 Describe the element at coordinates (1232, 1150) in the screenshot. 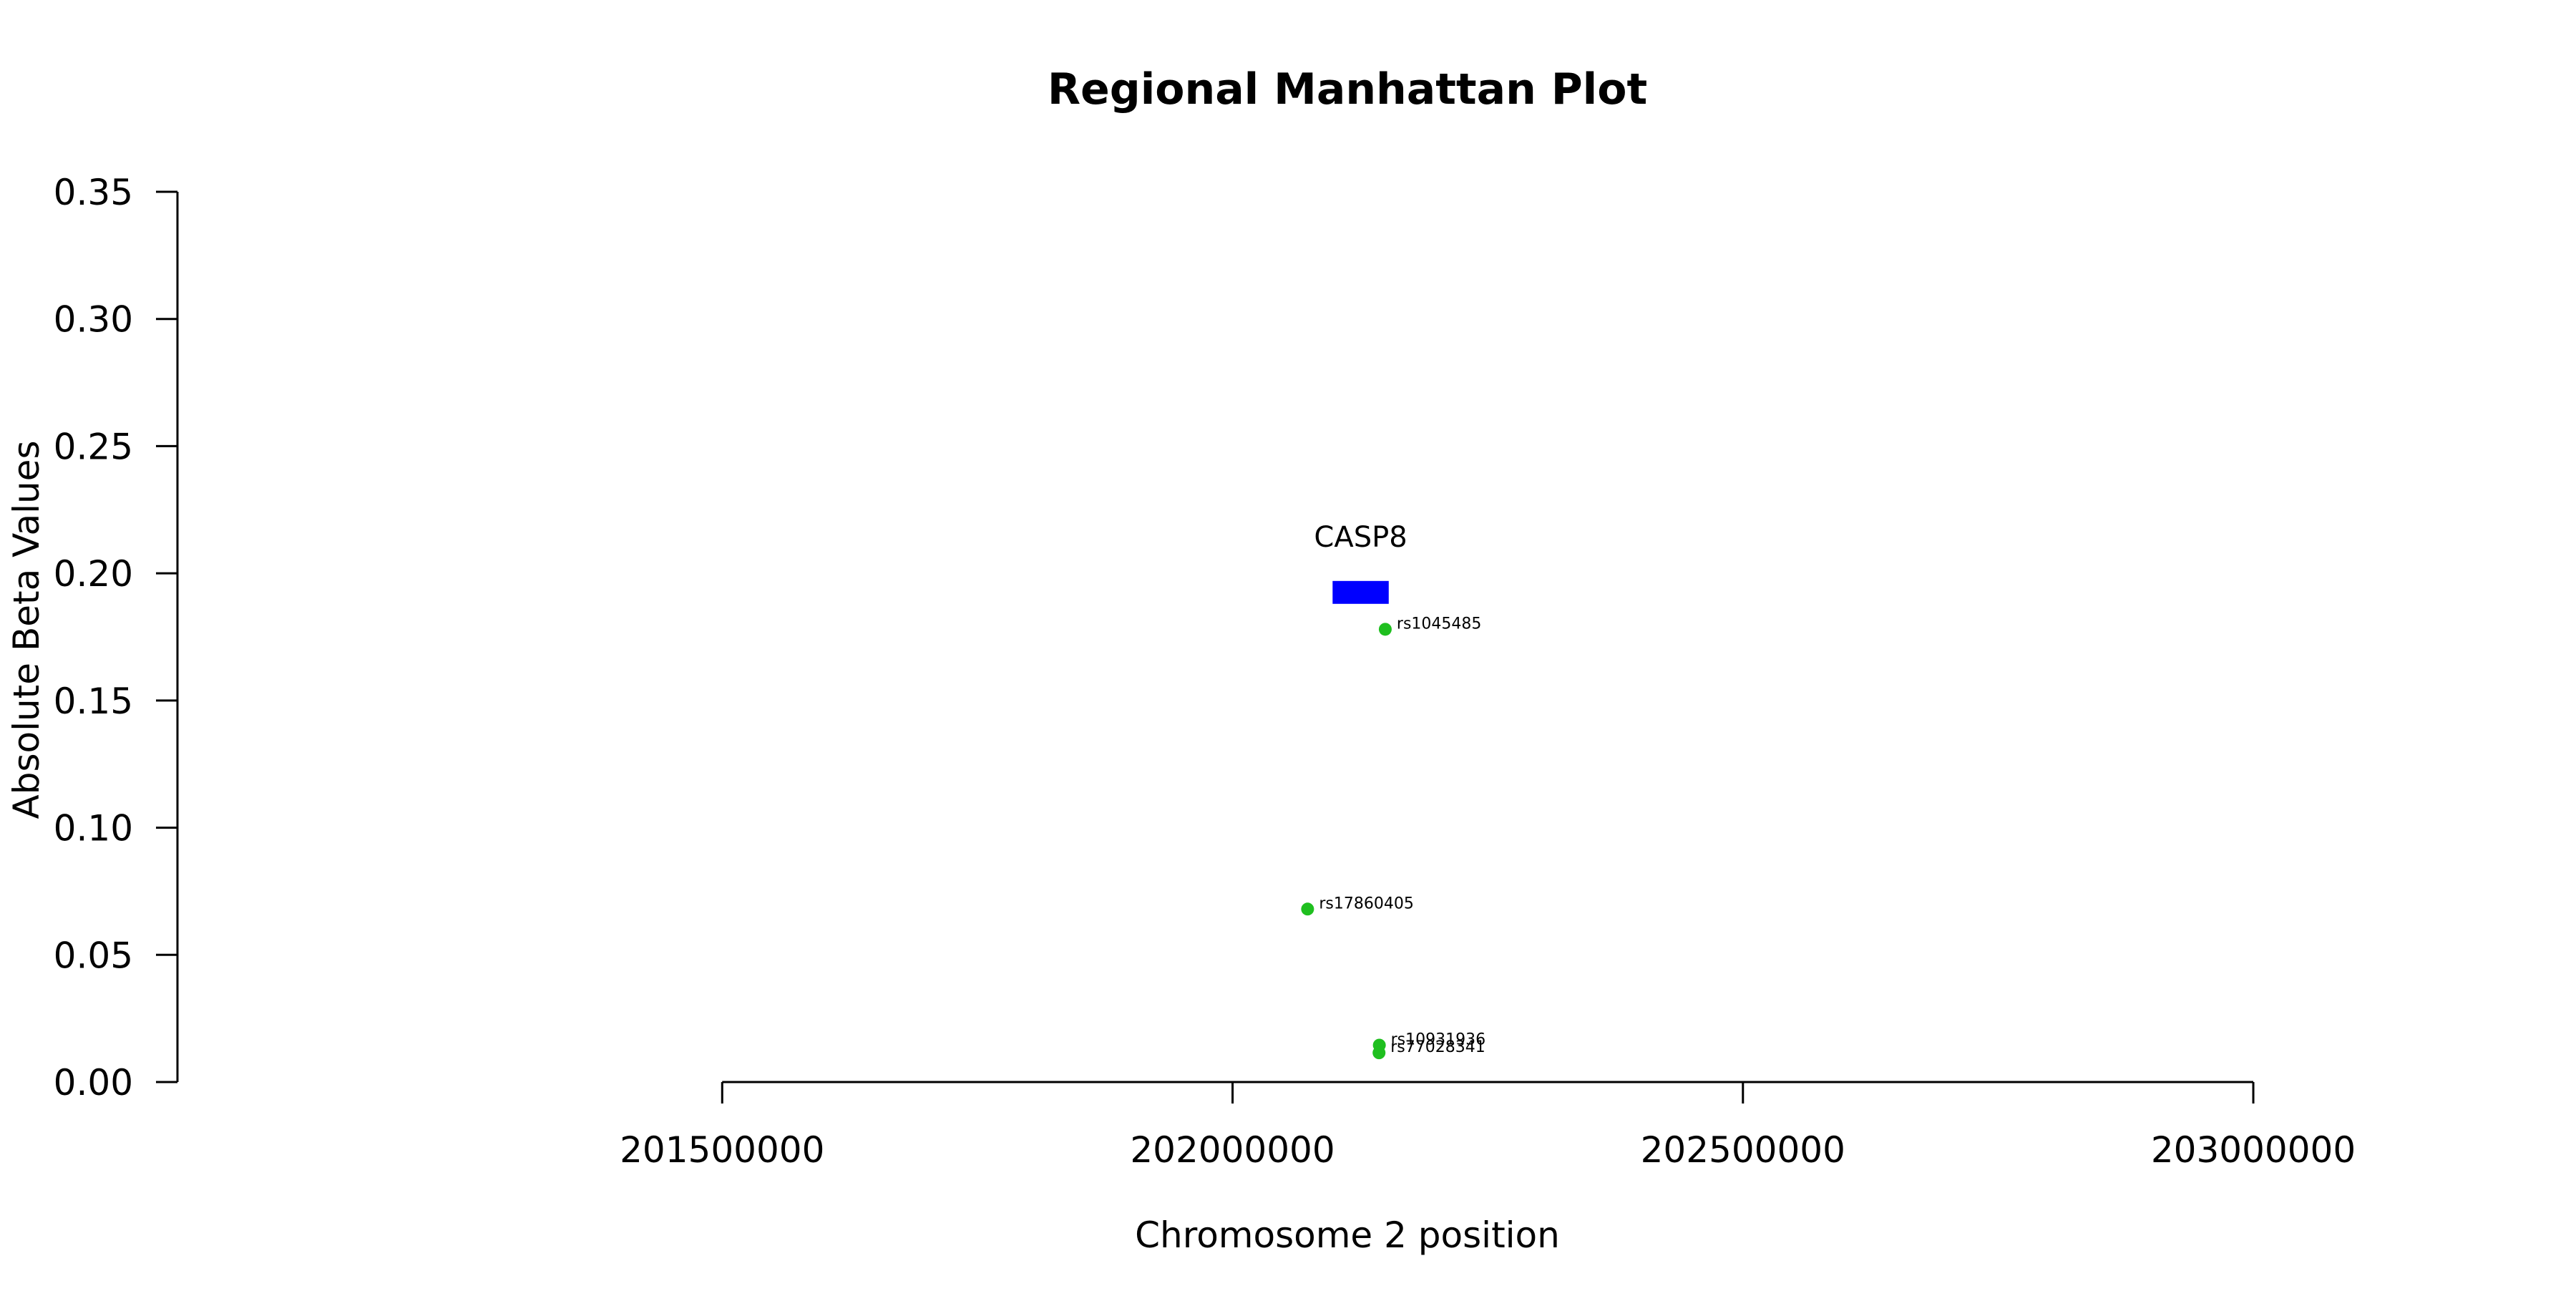

I see `x-tick-label: 202000000` at that location.